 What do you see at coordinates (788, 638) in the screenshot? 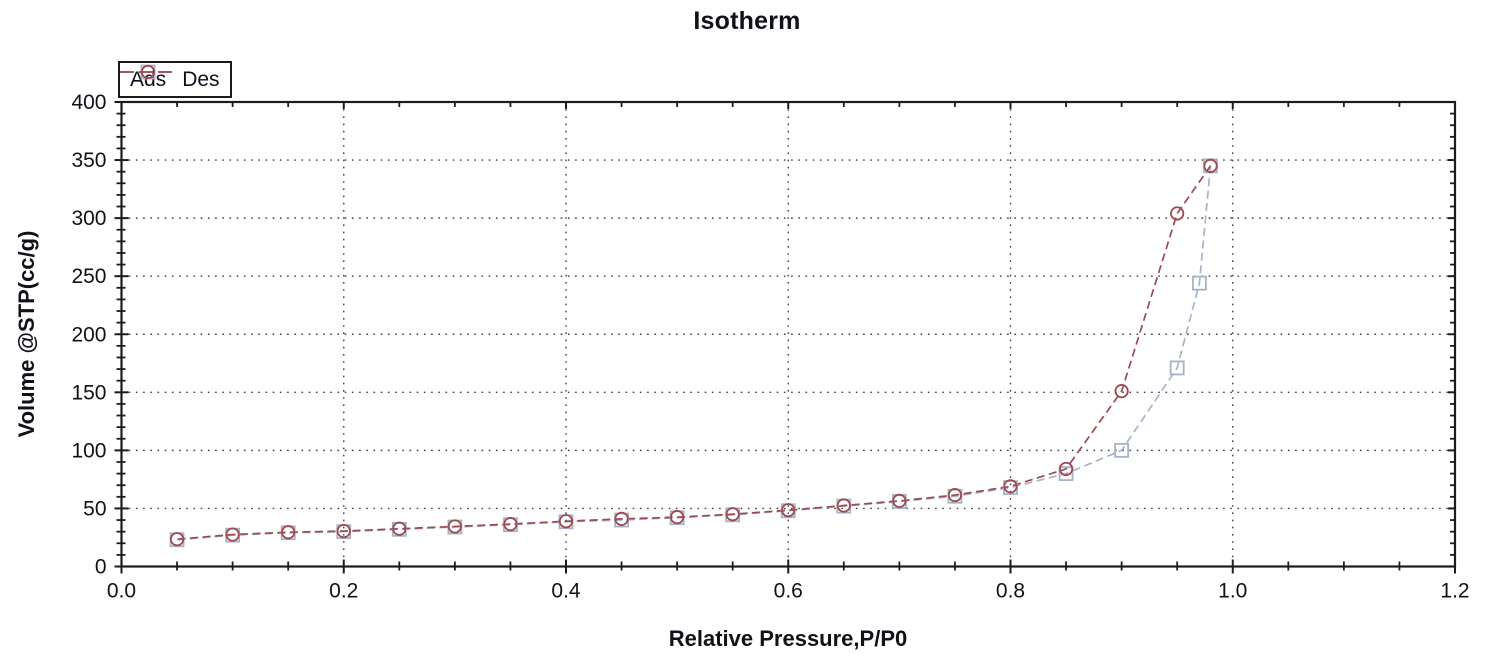
I see `x-axis-title: Relative Pressure,P/P0` at bounding box center [788, 638].